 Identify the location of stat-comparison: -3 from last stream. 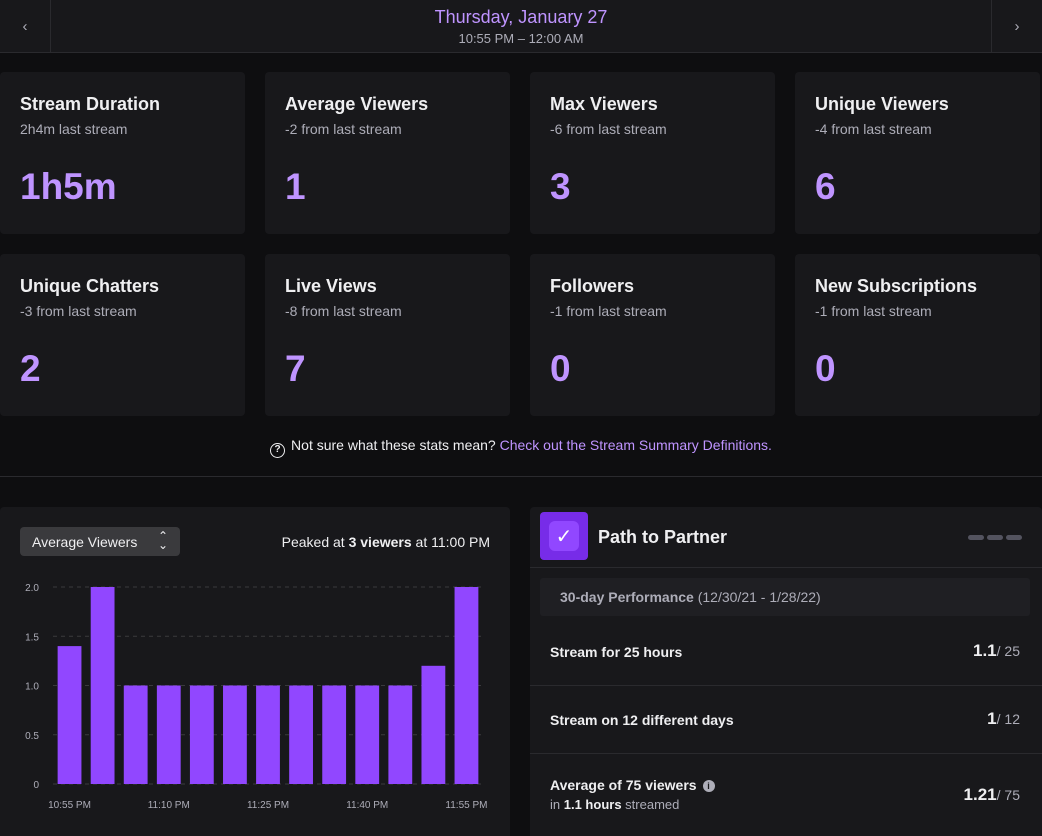
(78, 311).